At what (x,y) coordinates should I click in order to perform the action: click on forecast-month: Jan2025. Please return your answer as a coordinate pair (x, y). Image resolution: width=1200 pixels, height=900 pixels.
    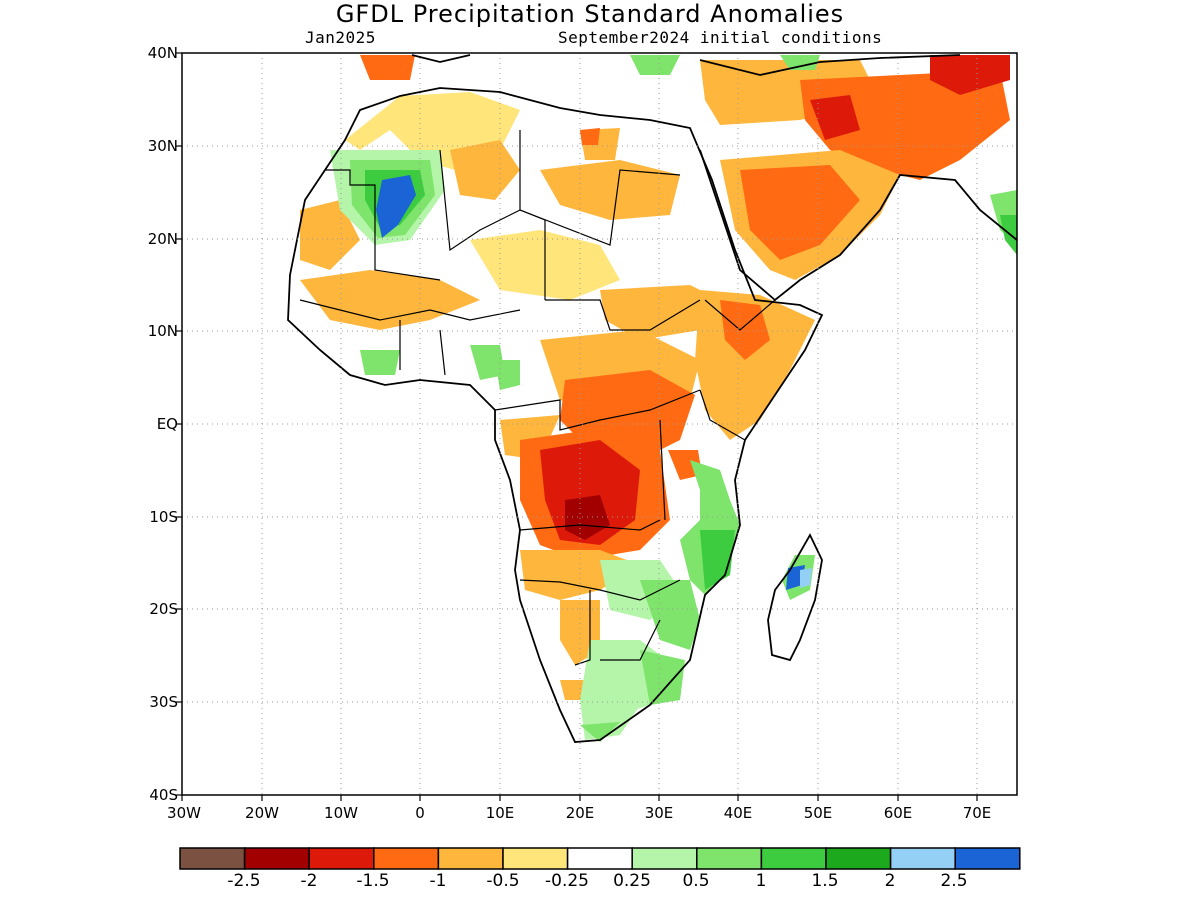
    Looking at the image, I should click on (340, 37).